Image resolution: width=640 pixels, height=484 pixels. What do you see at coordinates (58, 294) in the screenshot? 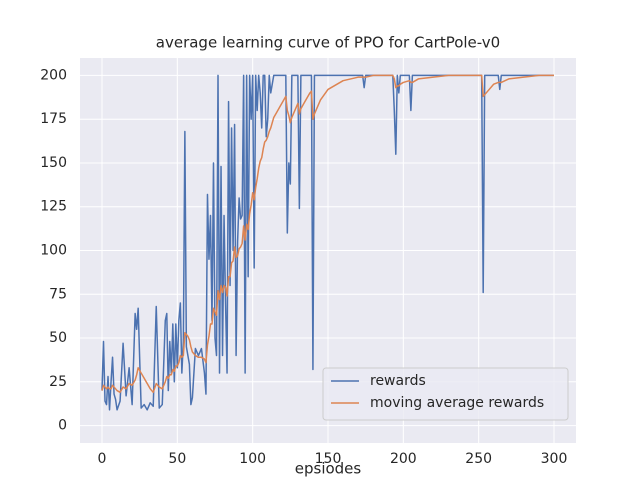
I see `y-tick-label: 75` at bounding box center [58, 294].